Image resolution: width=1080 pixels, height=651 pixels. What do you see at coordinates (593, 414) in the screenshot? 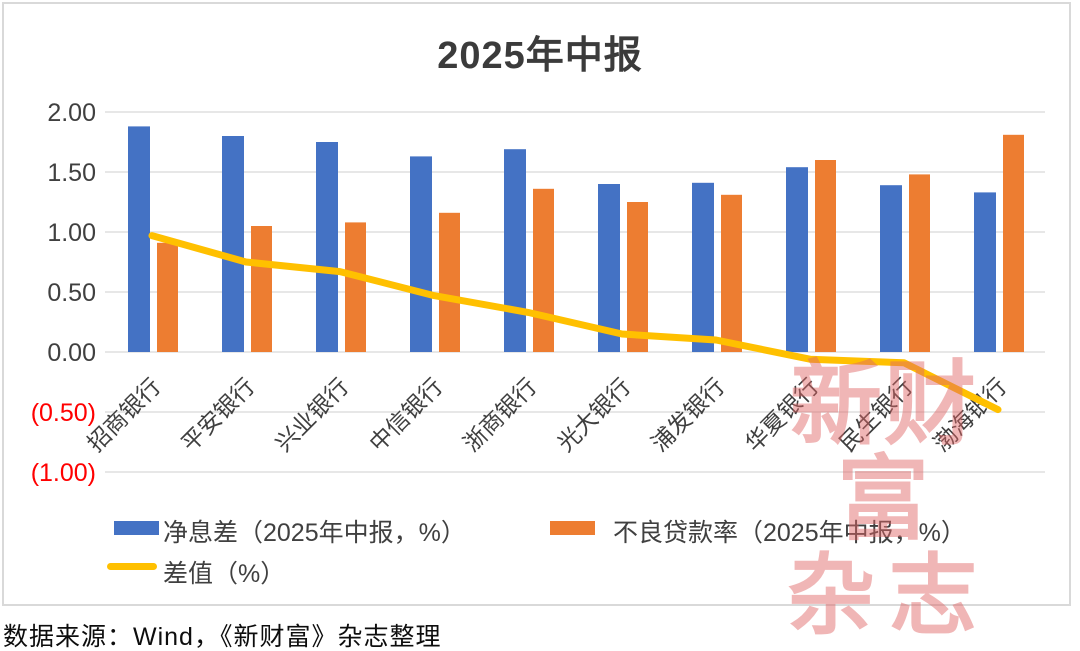
I see `x-axis-category-label: 光大银行` at bounding box center [593, 414].